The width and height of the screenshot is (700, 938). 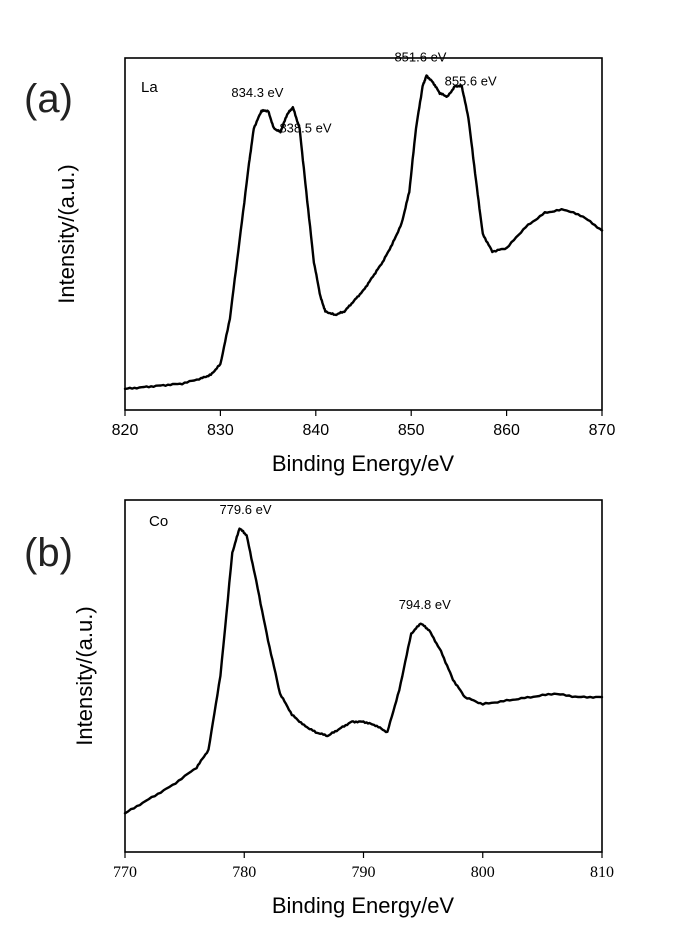 What do you see at coordinates (335, 557) in the screenshot?
I see `panel-b-peak-annotations: 779.6 eV 794.8 eV` at bounding box center [335, 557].